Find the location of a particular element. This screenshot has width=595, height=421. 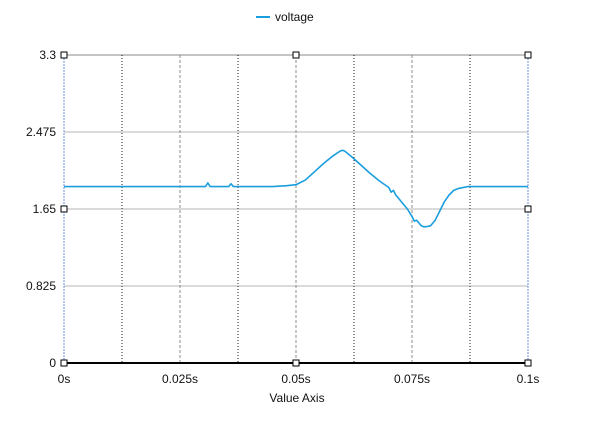

x-tick-label: 0.025s is located at coordinates (180, 379).